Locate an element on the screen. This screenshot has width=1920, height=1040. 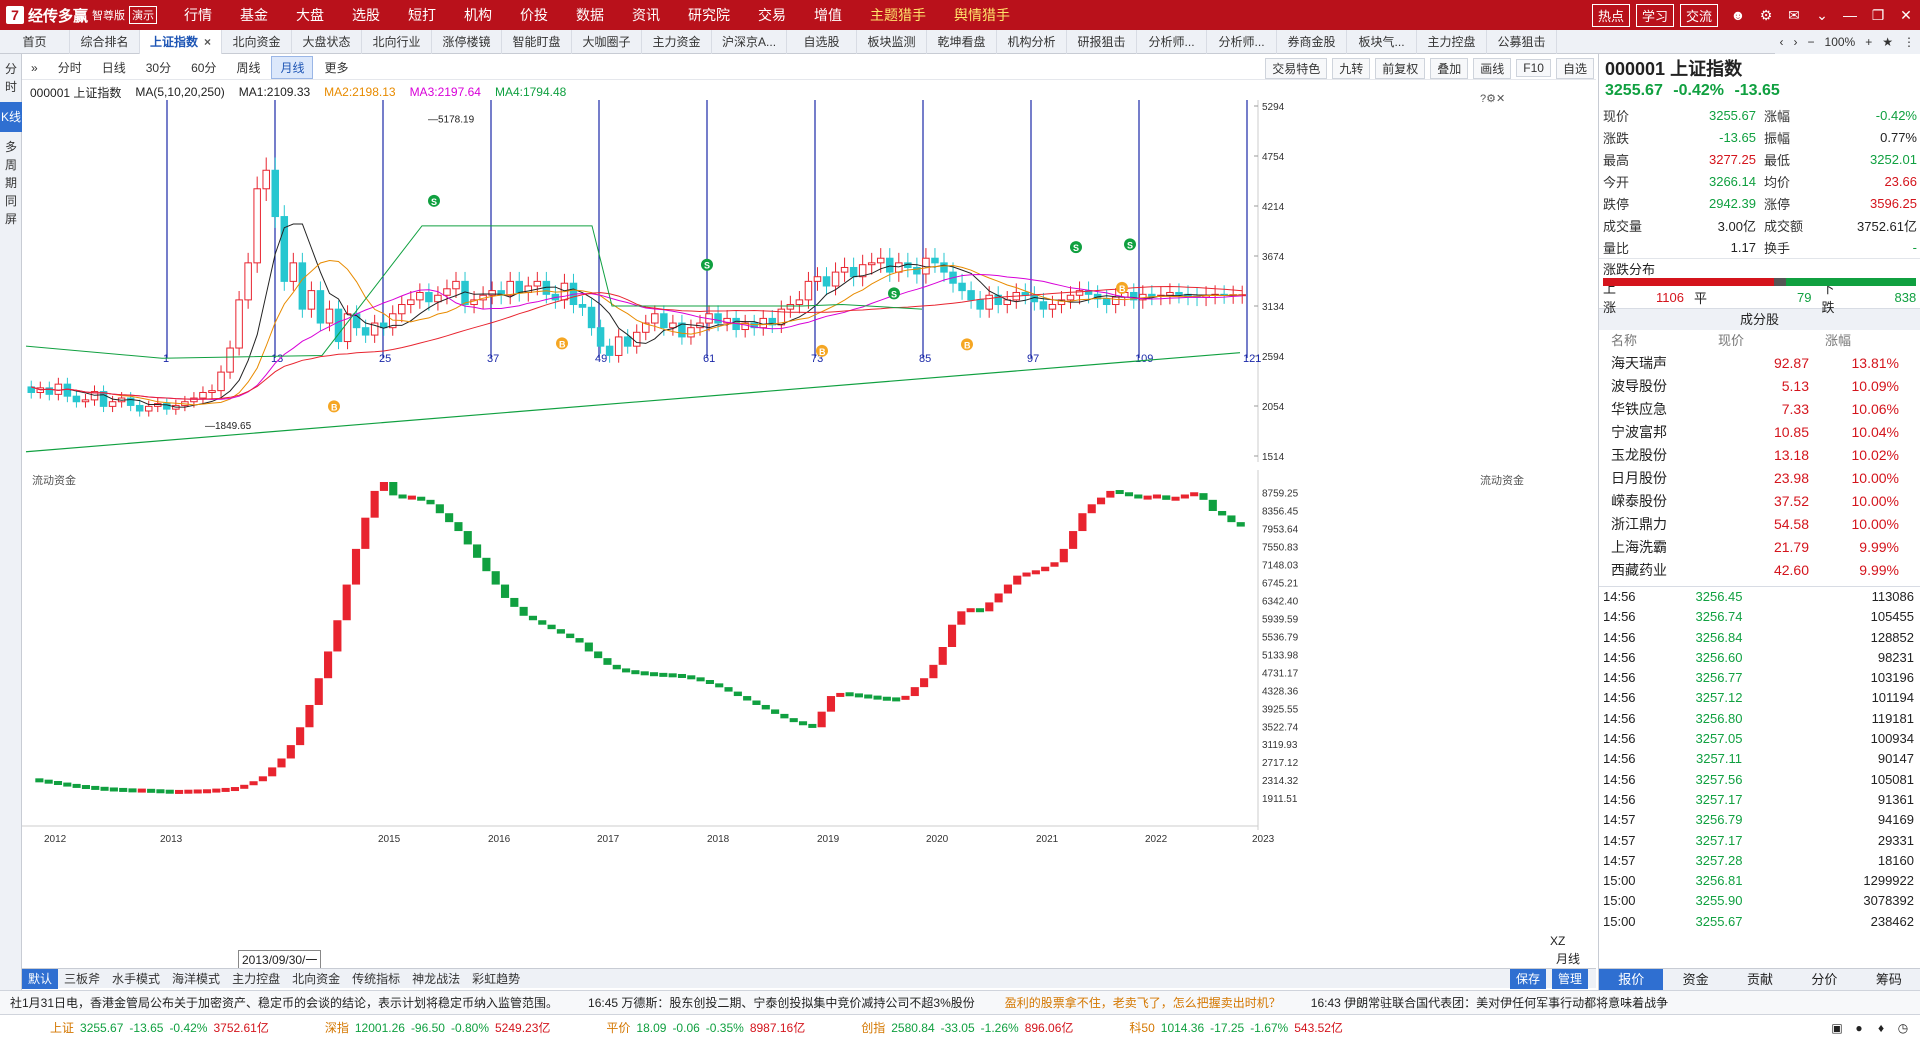
tab-21: 公募狙击 is located at coordinates (1522, 41).